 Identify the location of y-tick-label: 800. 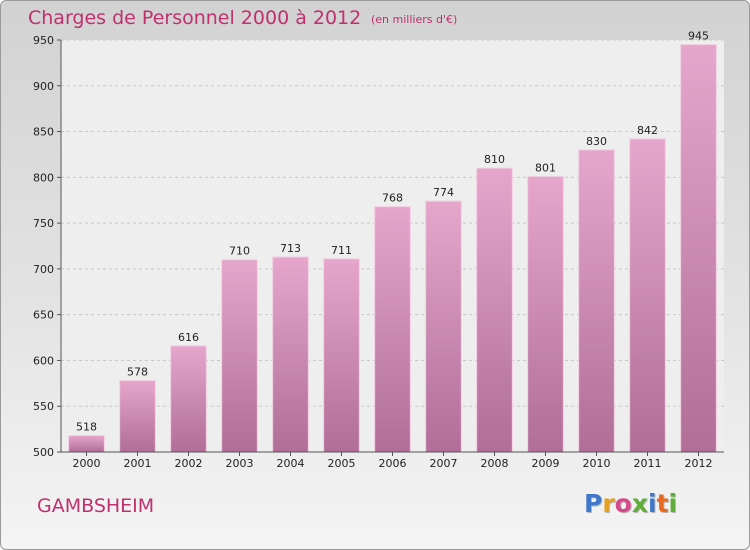
(43, 177).